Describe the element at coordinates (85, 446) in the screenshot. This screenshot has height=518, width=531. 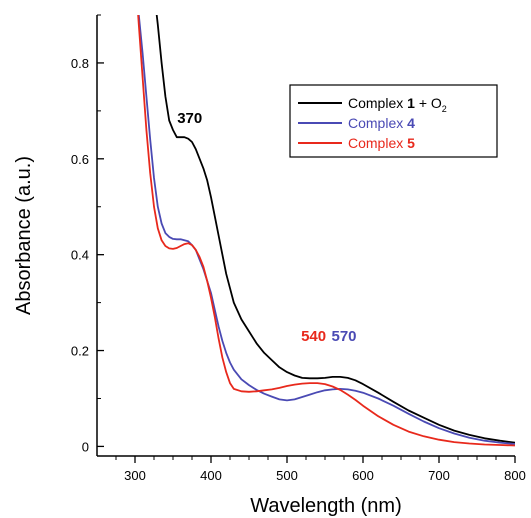
I see `y-tick-label: 0` at that location.